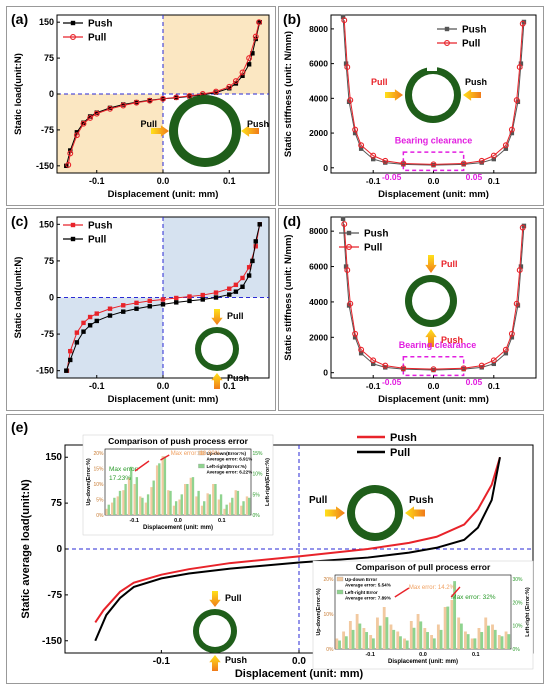  I want to click on x-tick-label: 0.0, so click(299, 661).